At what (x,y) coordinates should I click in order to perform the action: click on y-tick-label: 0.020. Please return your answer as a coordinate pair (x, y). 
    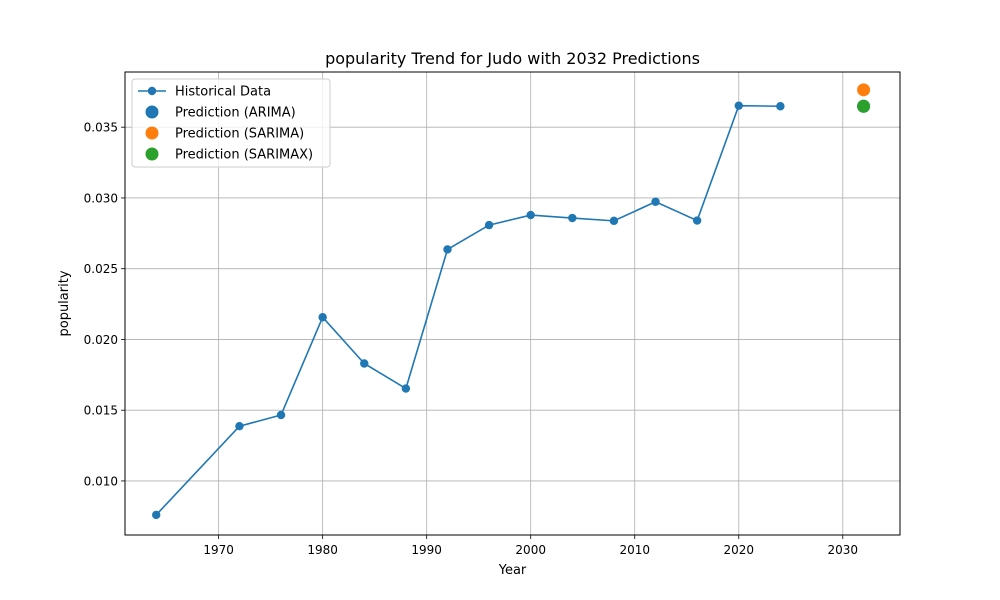
    Looking at the image, I should click on (101, 340).